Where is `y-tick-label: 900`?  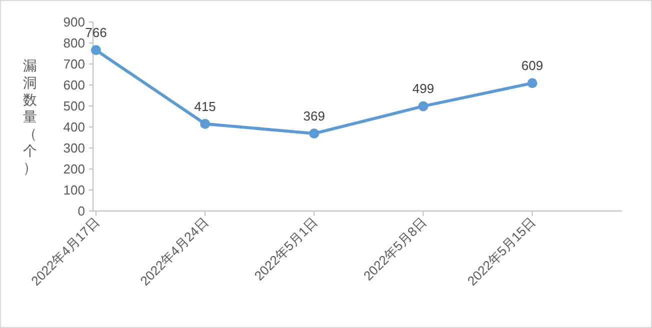 y-tick-label: 900 is located at coordinates (74, 22).